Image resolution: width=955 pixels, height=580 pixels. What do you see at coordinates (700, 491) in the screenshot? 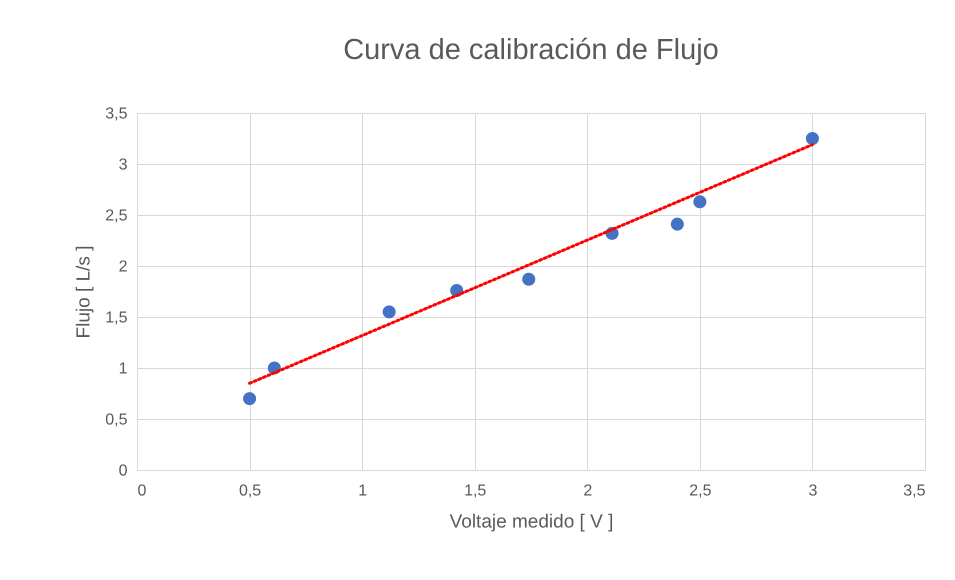
I see `x-tick-label: 2,5` at bounding box center [700, 491].